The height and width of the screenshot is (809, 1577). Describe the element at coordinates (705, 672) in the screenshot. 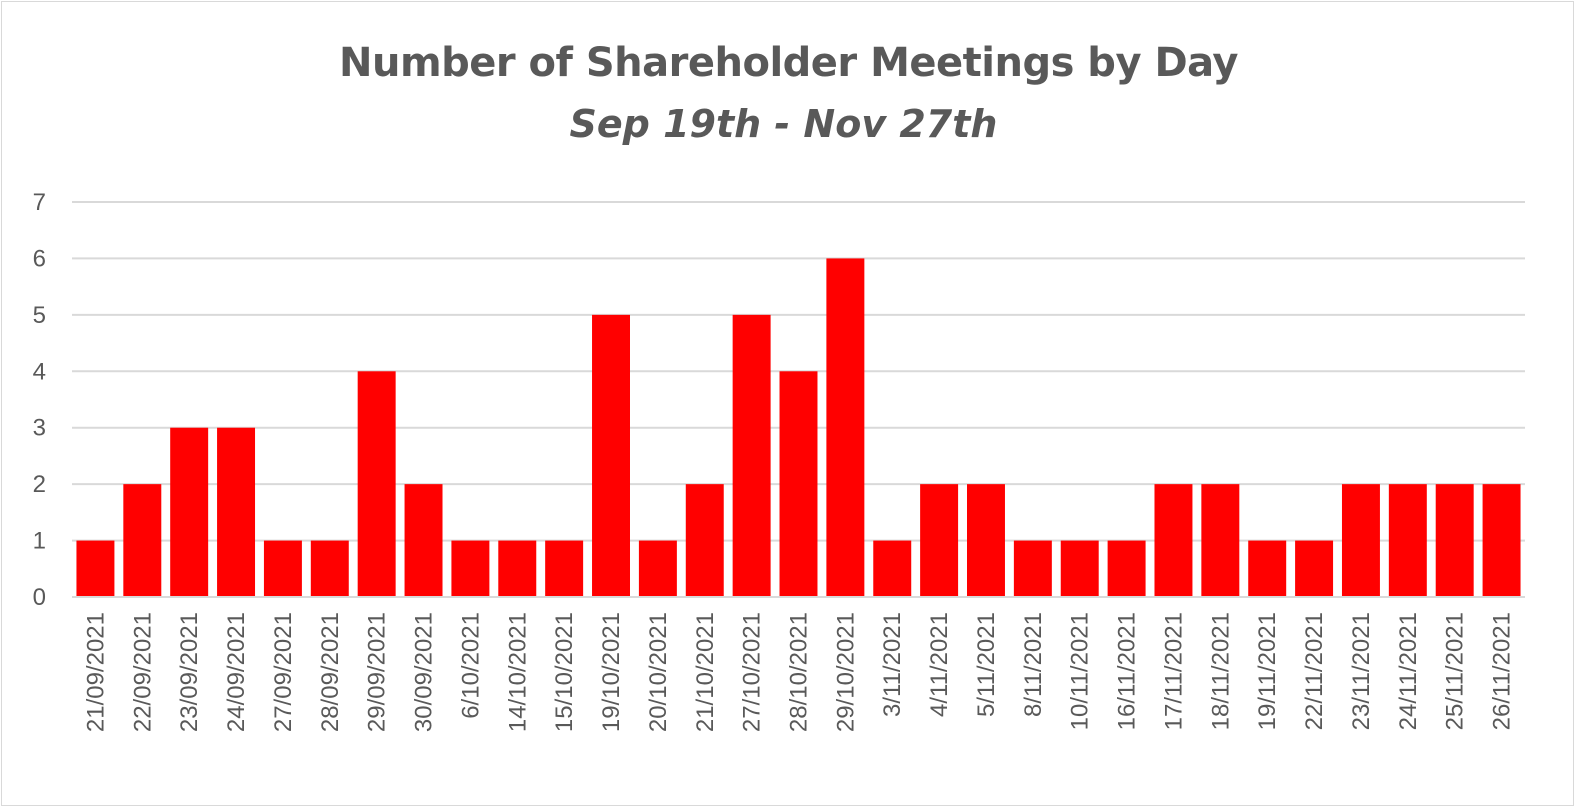

I see `x-tick-label: 21/10/2021` at that location.